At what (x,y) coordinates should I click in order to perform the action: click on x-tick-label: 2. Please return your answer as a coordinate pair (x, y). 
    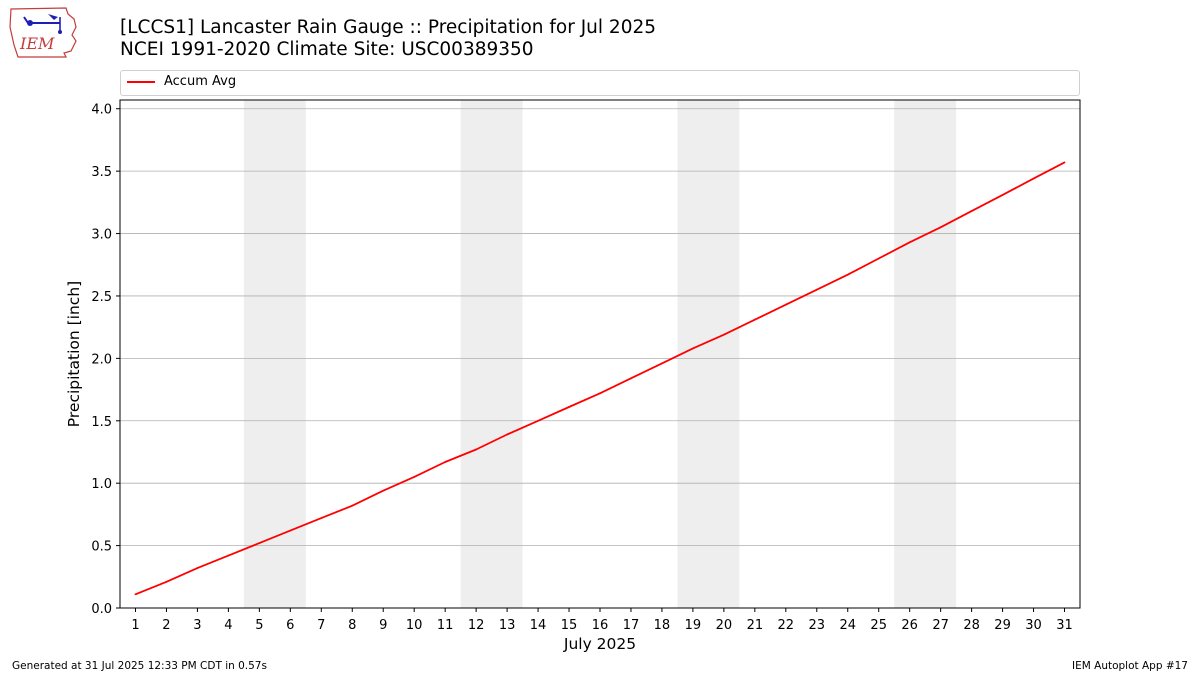
    Looking at the image, I should click on (166, 625).